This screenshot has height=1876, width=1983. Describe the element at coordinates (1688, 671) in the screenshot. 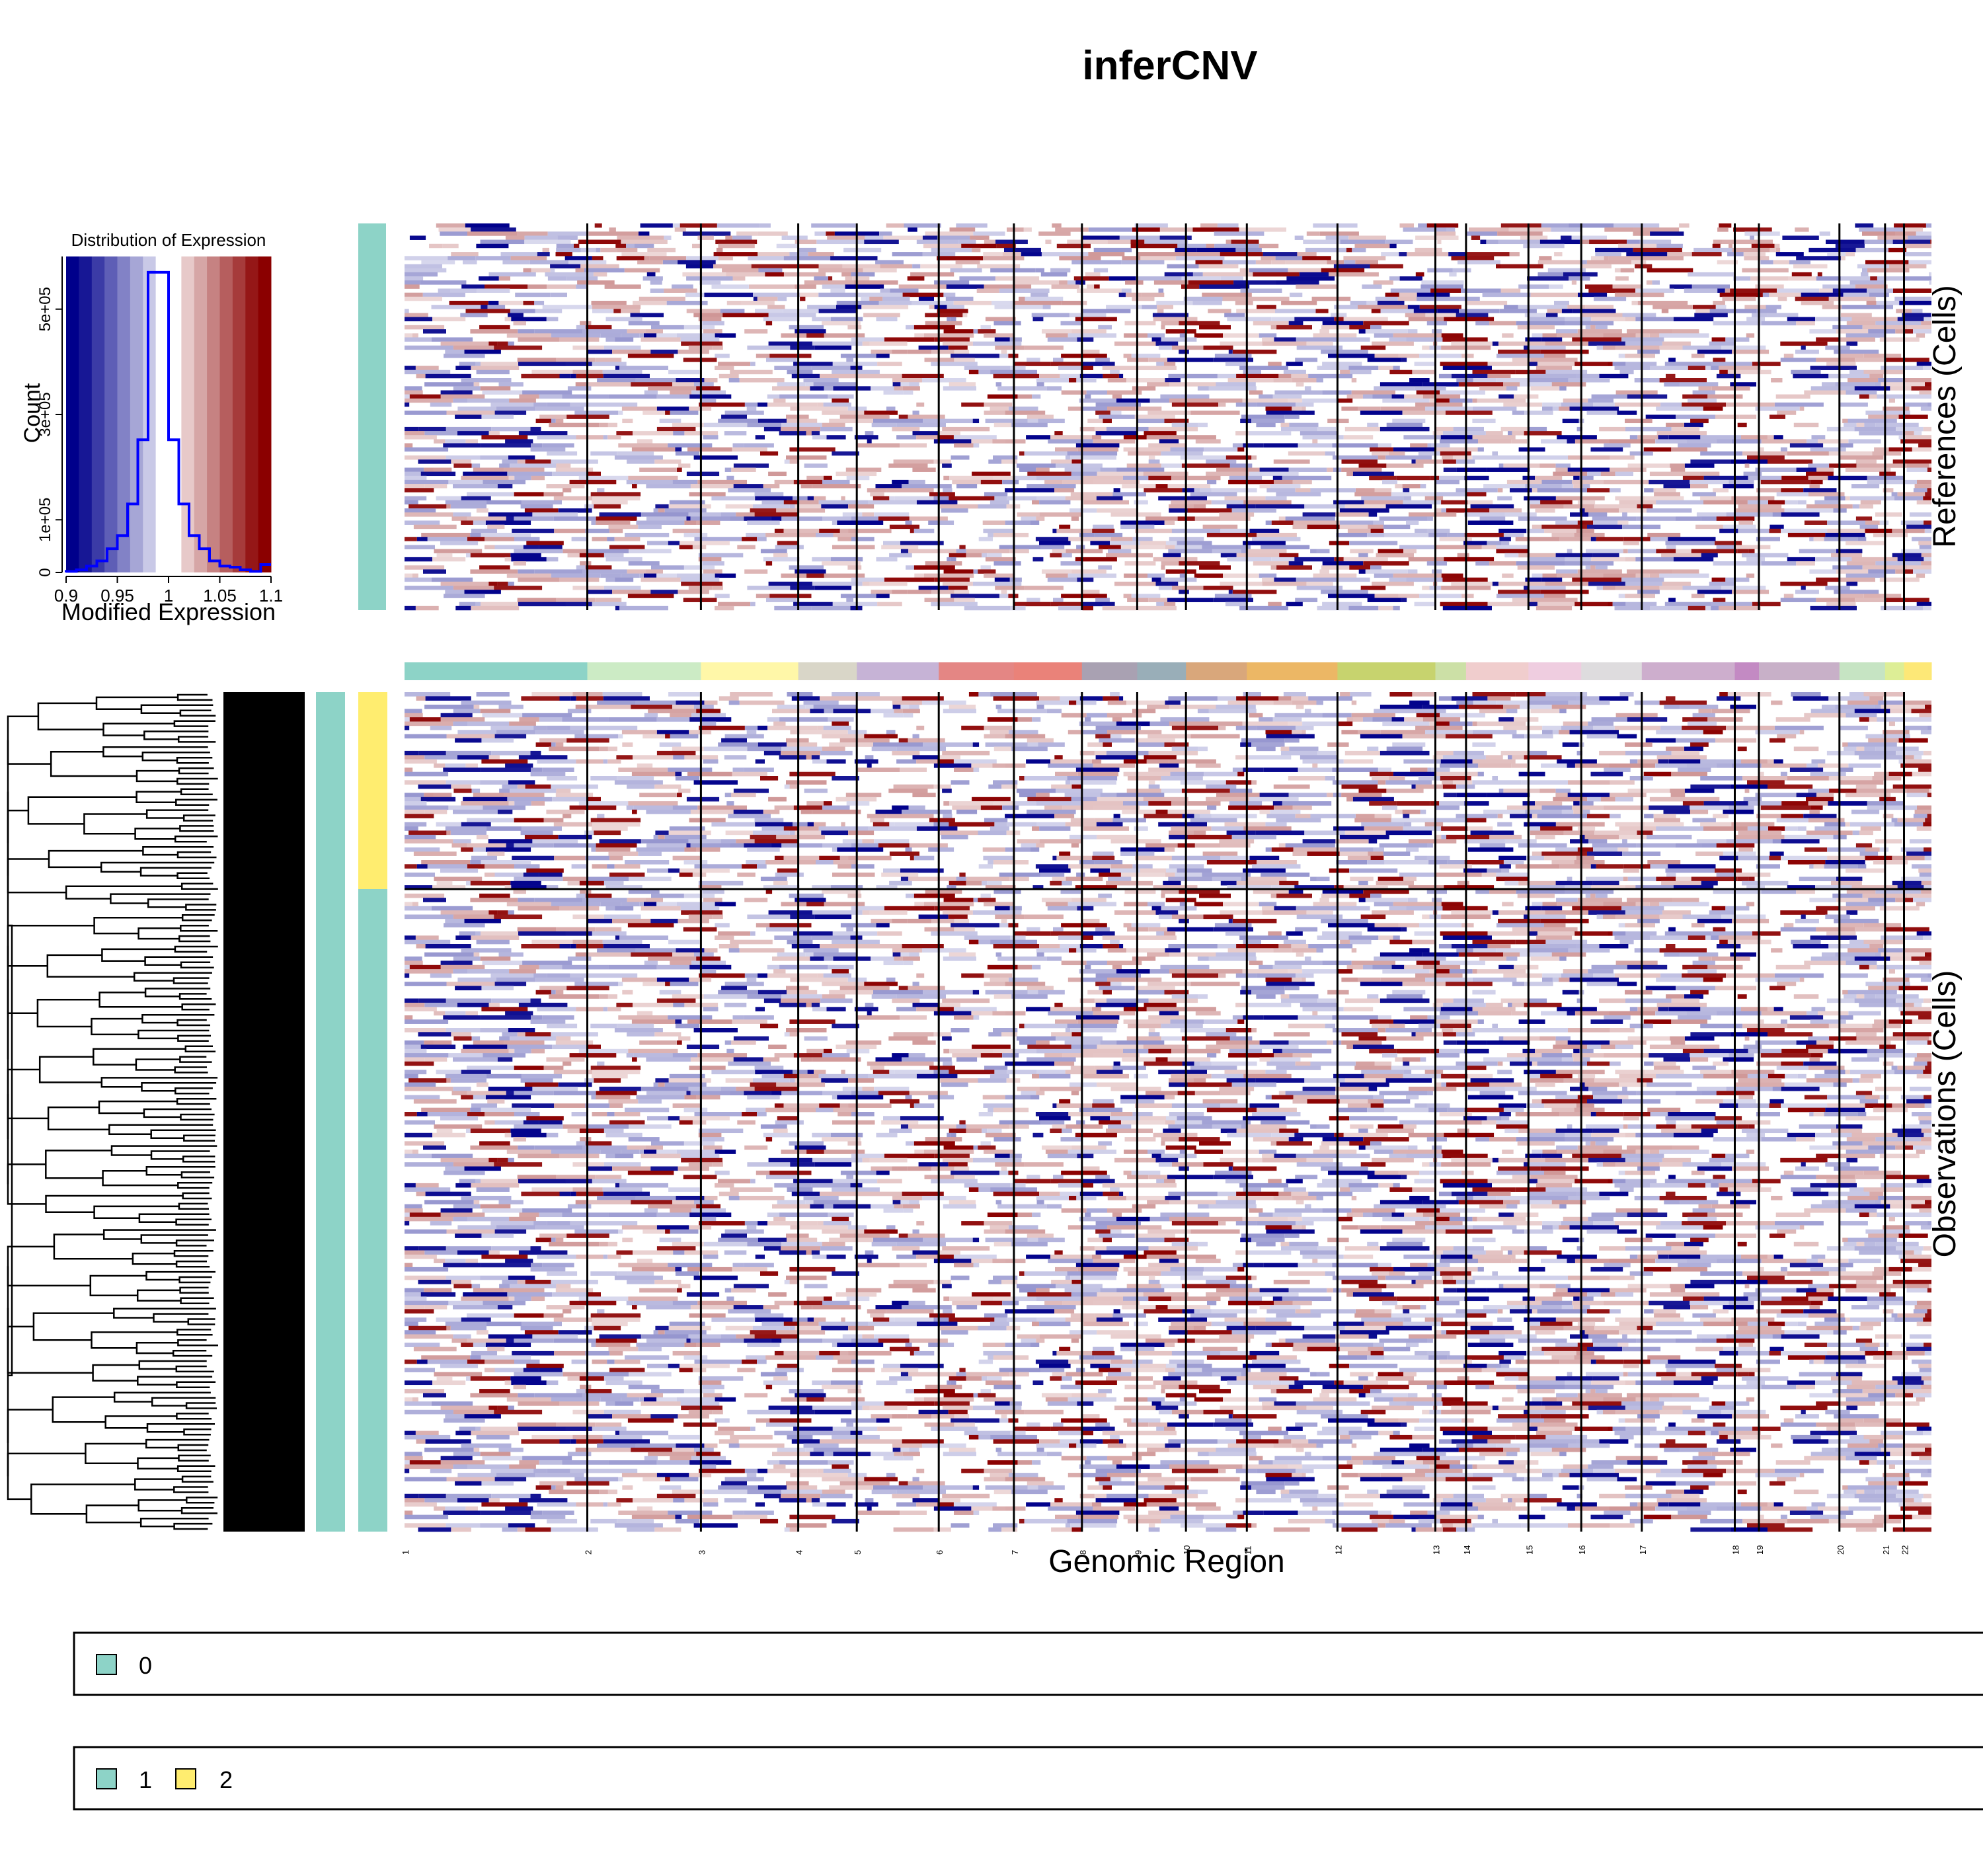

I see `chromosome-color-segment` at that location.